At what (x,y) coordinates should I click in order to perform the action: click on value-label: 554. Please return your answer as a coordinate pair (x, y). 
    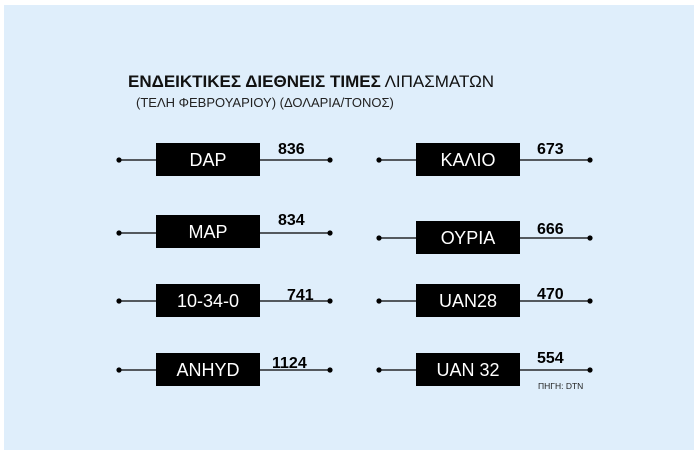
    Looking at the image, I should click on (550, 358).